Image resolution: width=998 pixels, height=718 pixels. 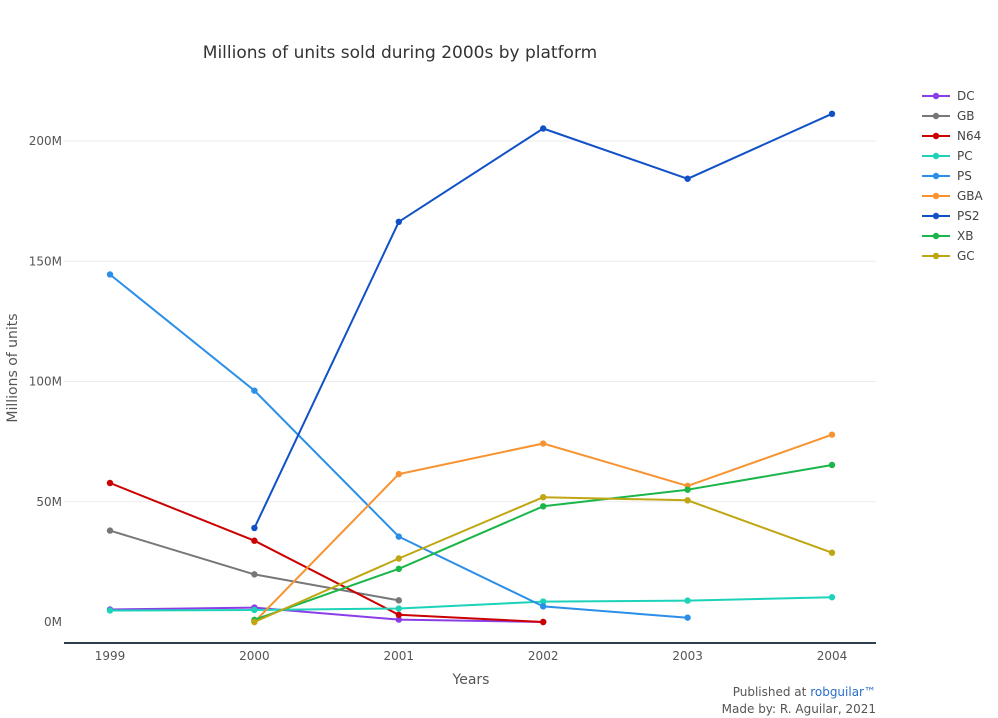 I want to click on data-point-dc, so click(x=398, y=619).